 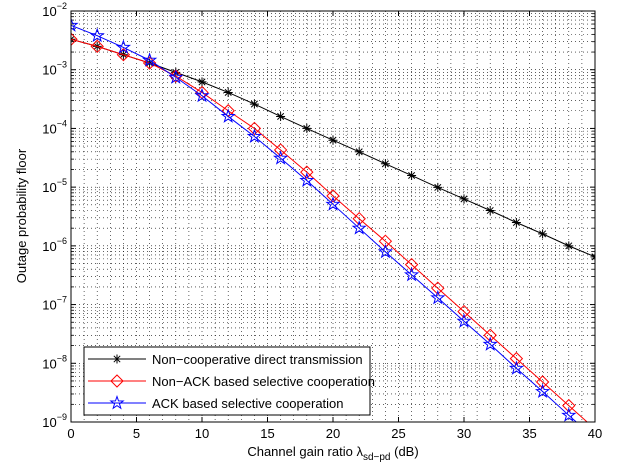 I want to click on y-tick-label: 10⁻⁴, so click(x=54, y=127).